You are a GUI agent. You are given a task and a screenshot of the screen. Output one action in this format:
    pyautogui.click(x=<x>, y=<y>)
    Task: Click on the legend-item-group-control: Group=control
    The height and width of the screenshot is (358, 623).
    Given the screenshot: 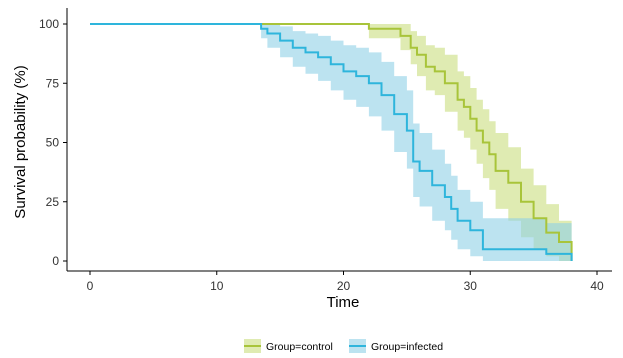 What is the action you would take?
    pyautogui.click(x=288, y=346)
    